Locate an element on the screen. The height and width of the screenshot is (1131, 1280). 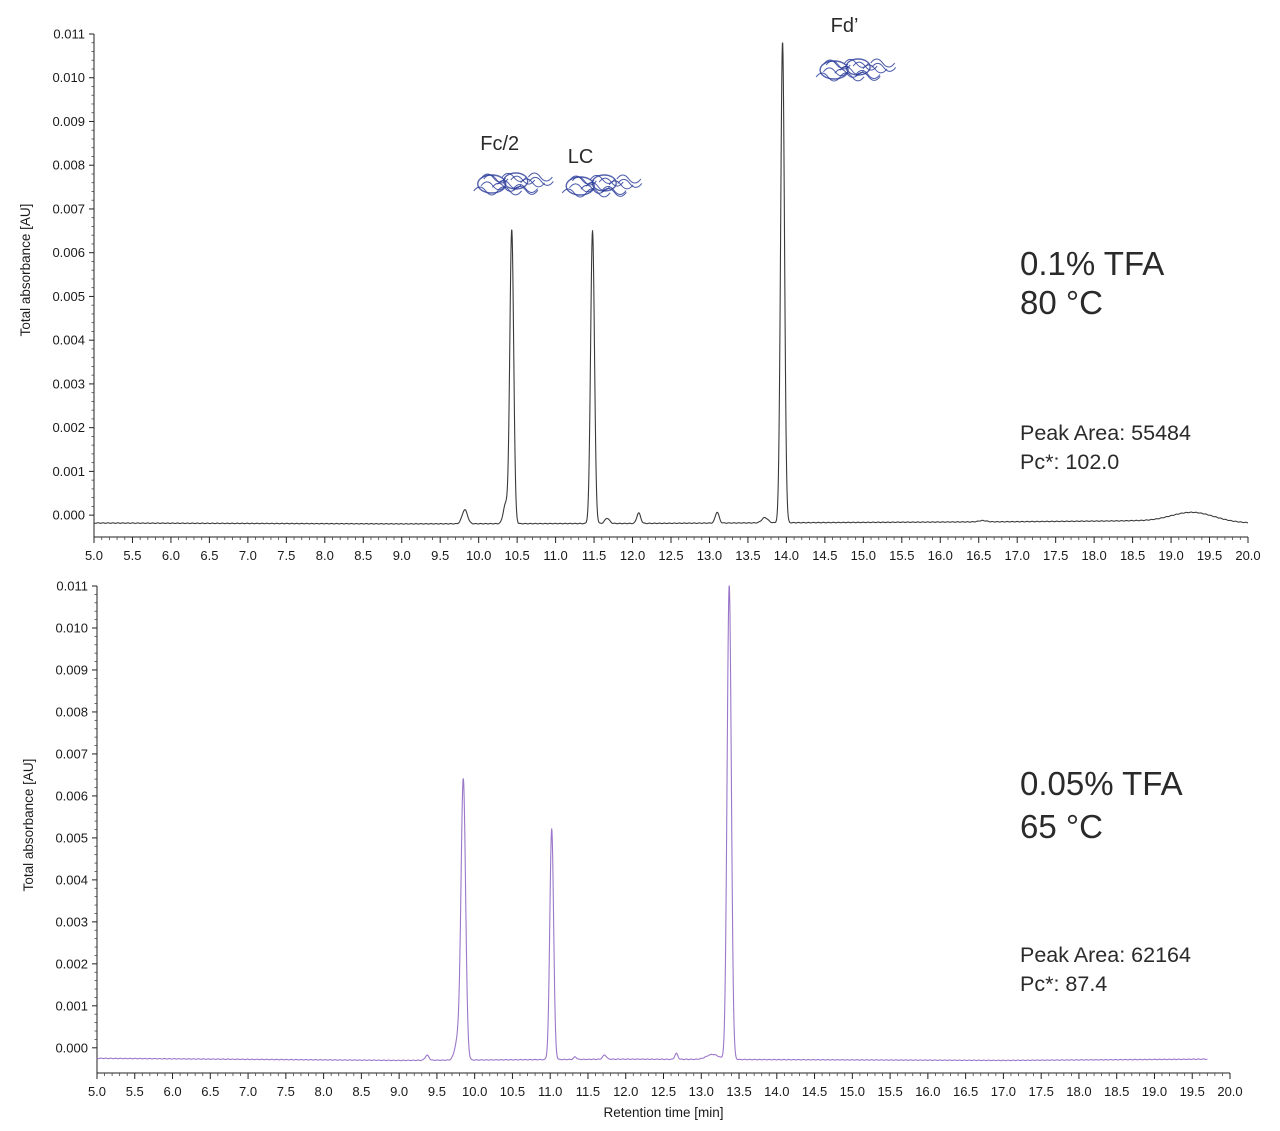
y-tick-label: 0.011 is located at coordinates (72, 586).